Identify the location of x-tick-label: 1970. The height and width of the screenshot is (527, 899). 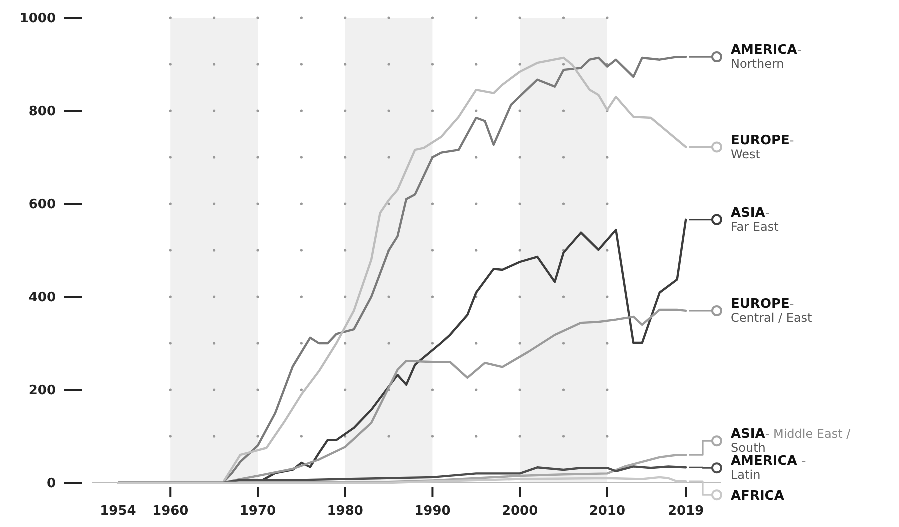
(258, 511).